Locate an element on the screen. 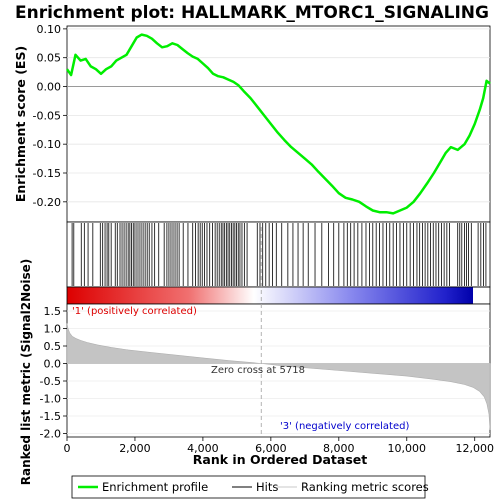 This screenshot has width=500, height=500. legend-metric-label: Ranking metric scores is located at coordinates (365, 487).